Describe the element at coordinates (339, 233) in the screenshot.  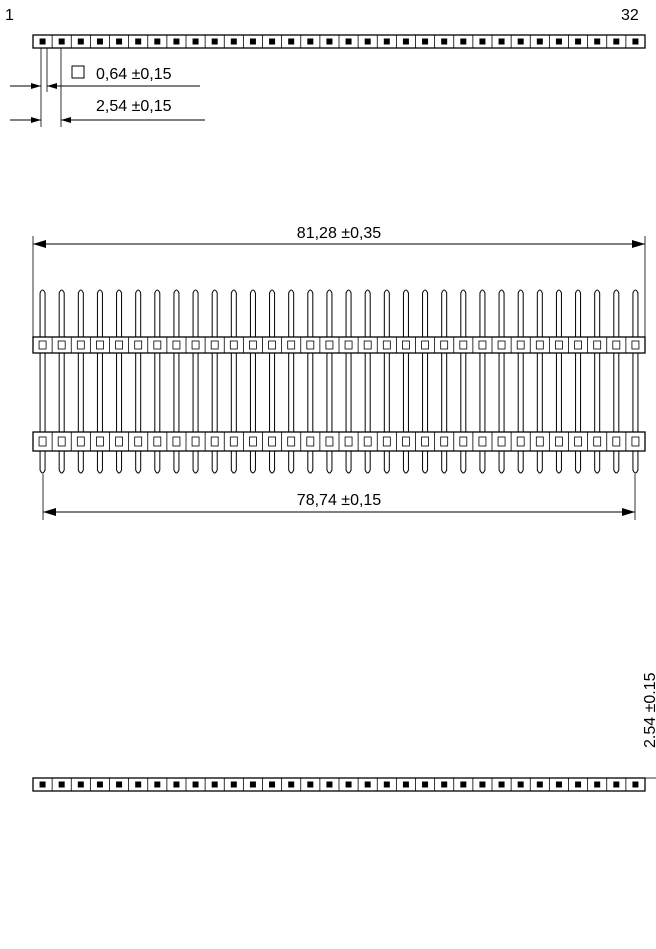
I see `overall-length-label: 81,28 ±0,35` at that location.